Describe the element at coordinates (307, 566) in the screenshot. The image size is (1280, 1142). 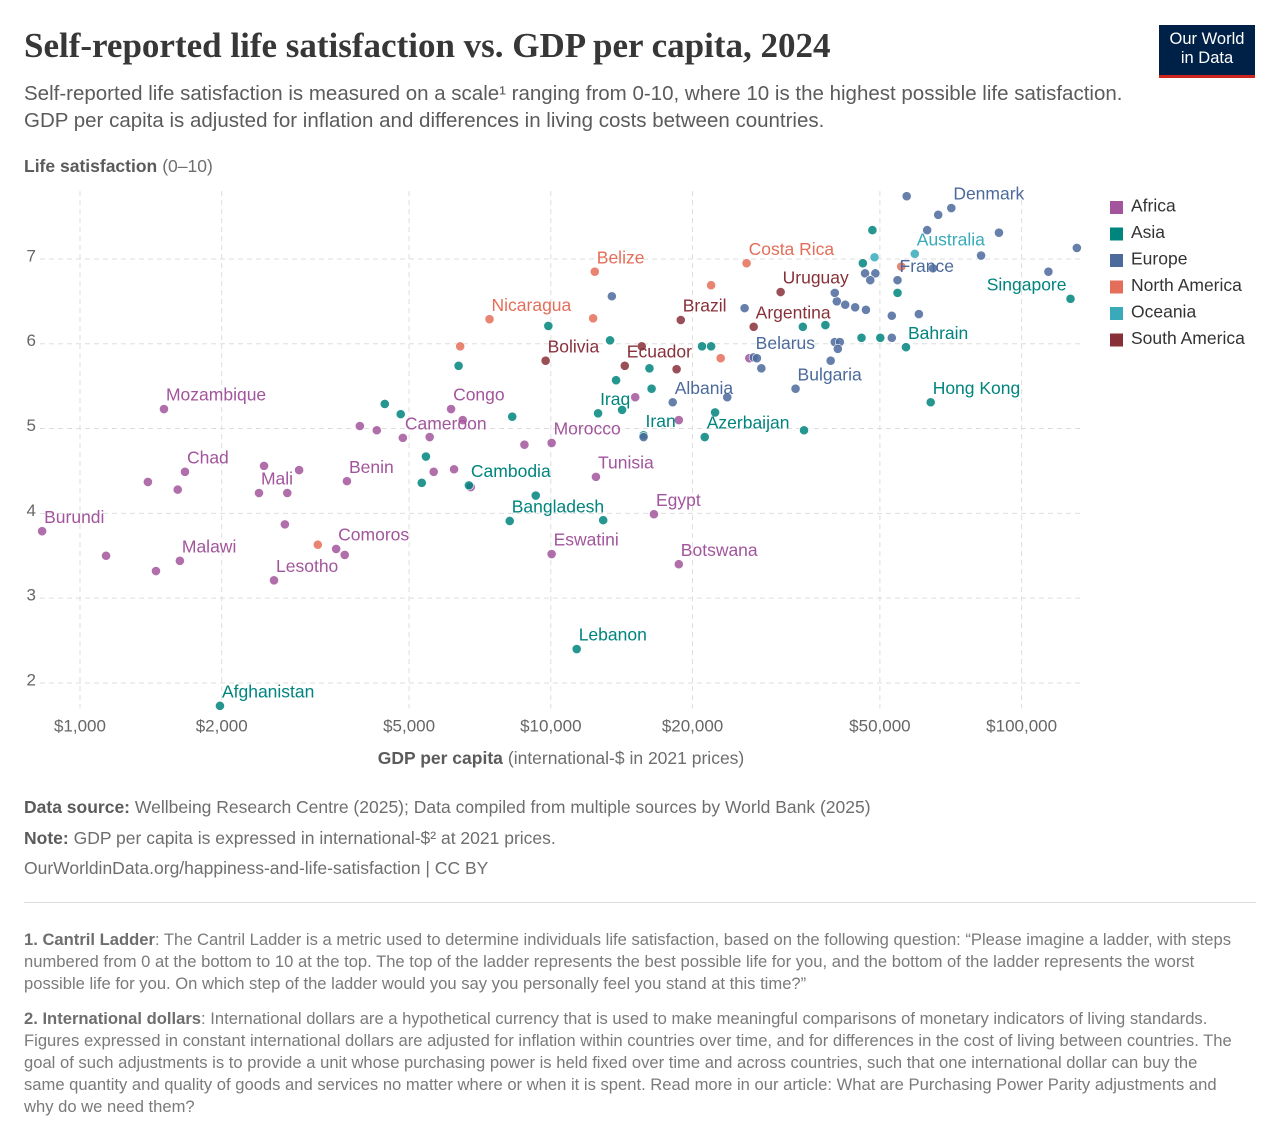
I see `point-label: Lesotho` at that location.